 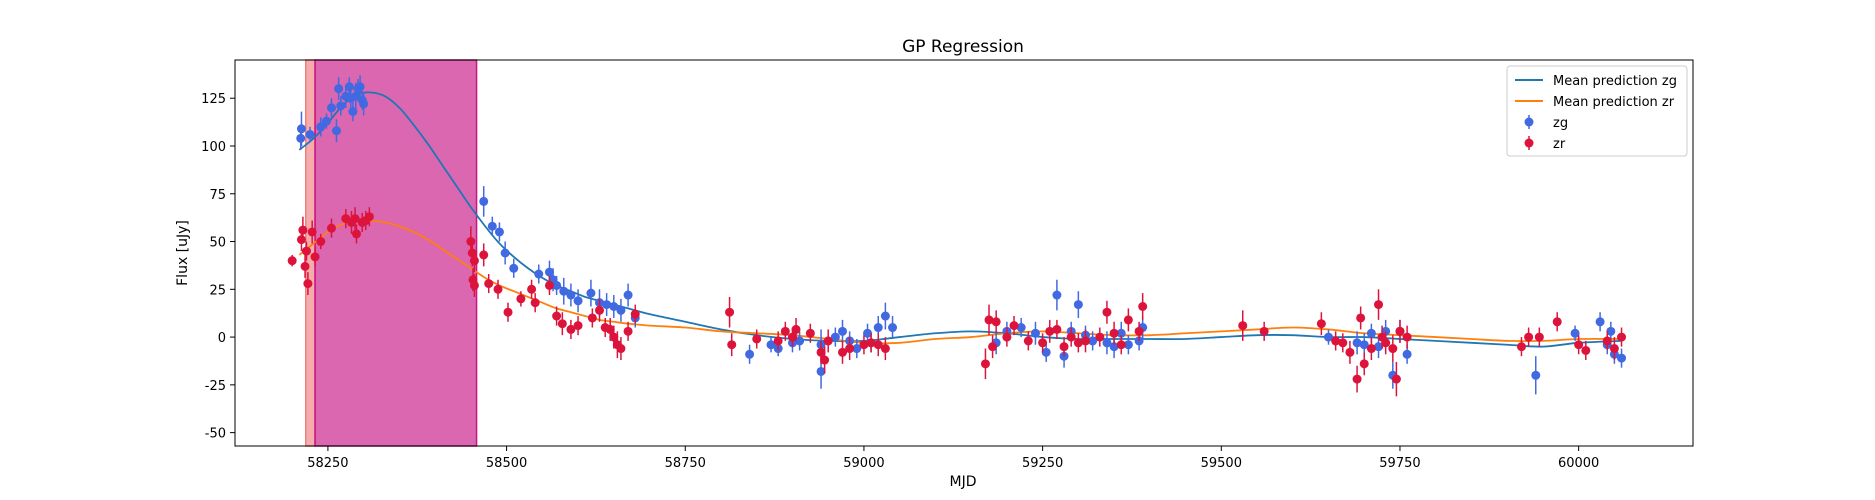 What do you see at coordinates (1399, 463) in the screenshot?
I see `x-tick-label: 59750` at bounding box center [1399, 463].